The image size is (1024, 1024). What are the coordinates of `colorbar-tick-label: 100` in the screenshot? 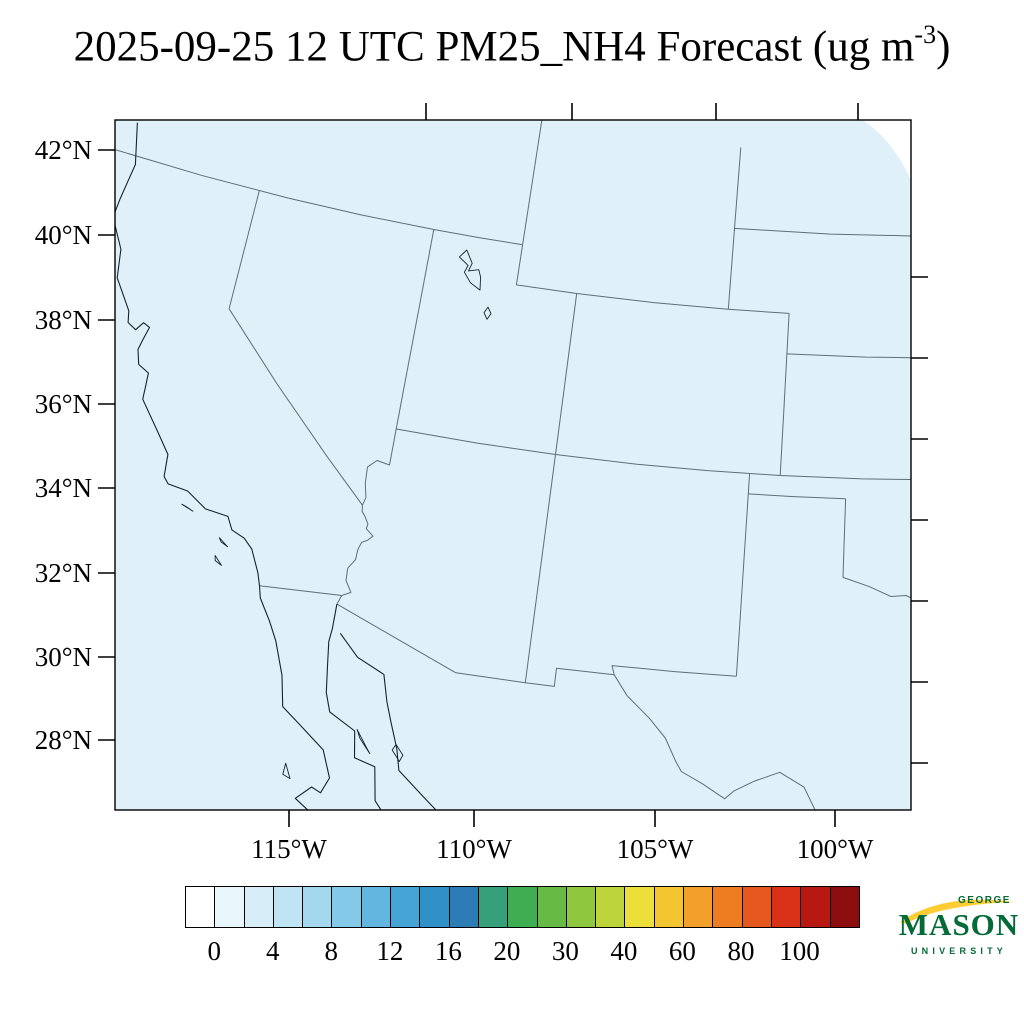 It's located at (799, 951).